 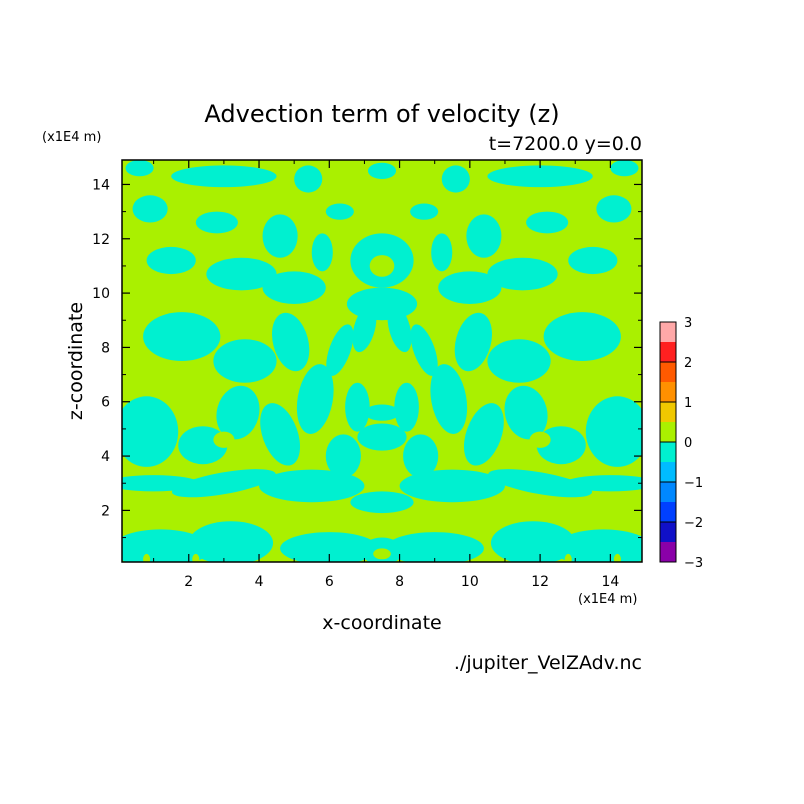 What do you see at coordinates (71, 137) in the screenshot?
I see `y-unit-label: (x1E4 m)` at bounding box center [71, 137].